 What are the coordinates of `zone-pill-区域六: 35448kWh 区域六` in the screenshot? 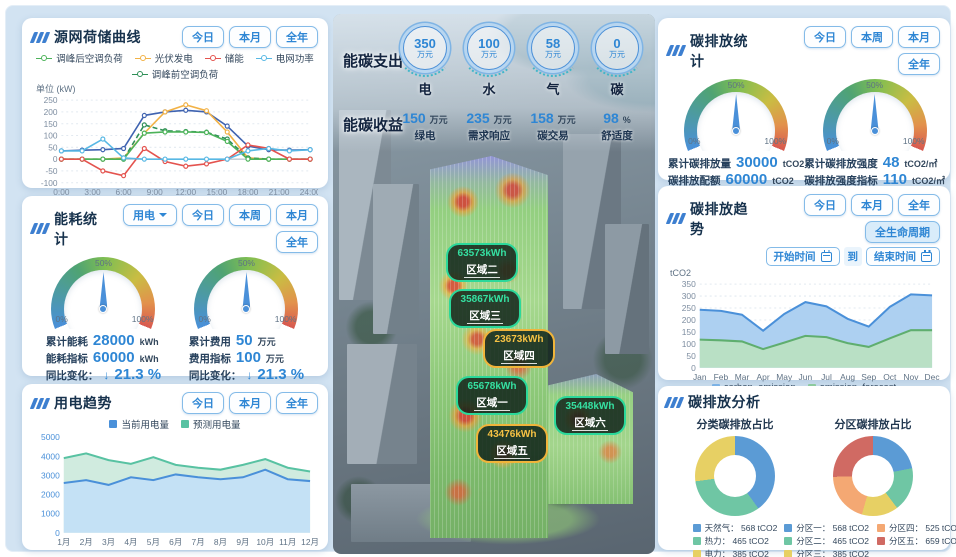 It's located at (590, 415).